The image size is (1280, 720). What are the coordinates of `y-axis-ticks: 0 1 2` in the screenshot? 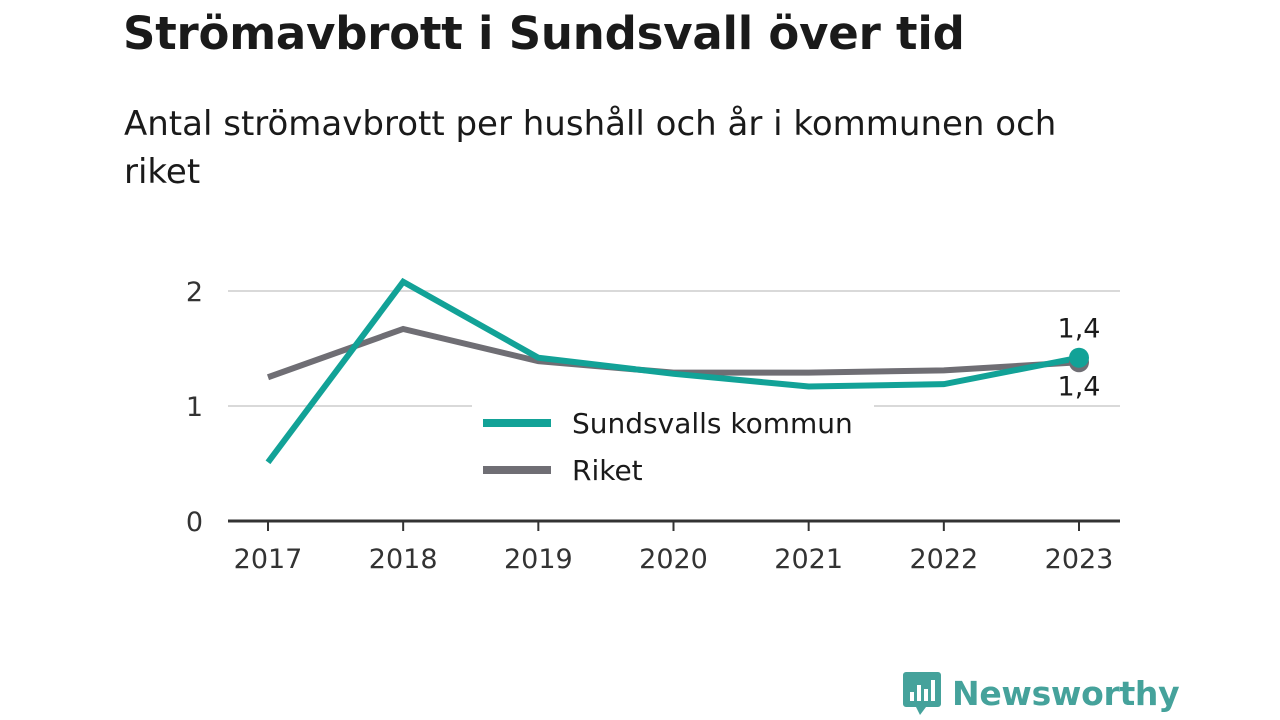 It's located at (194, 407).